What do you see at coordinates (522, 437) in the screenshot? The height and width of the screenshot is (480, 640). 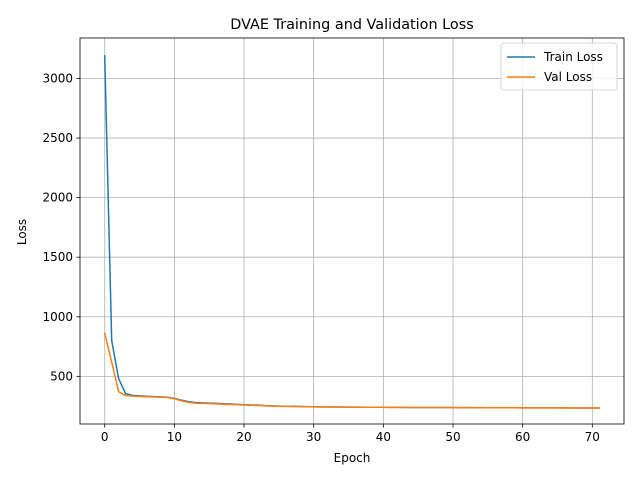 I see `x-tick-label: 60` at bounding box center [522, 437].